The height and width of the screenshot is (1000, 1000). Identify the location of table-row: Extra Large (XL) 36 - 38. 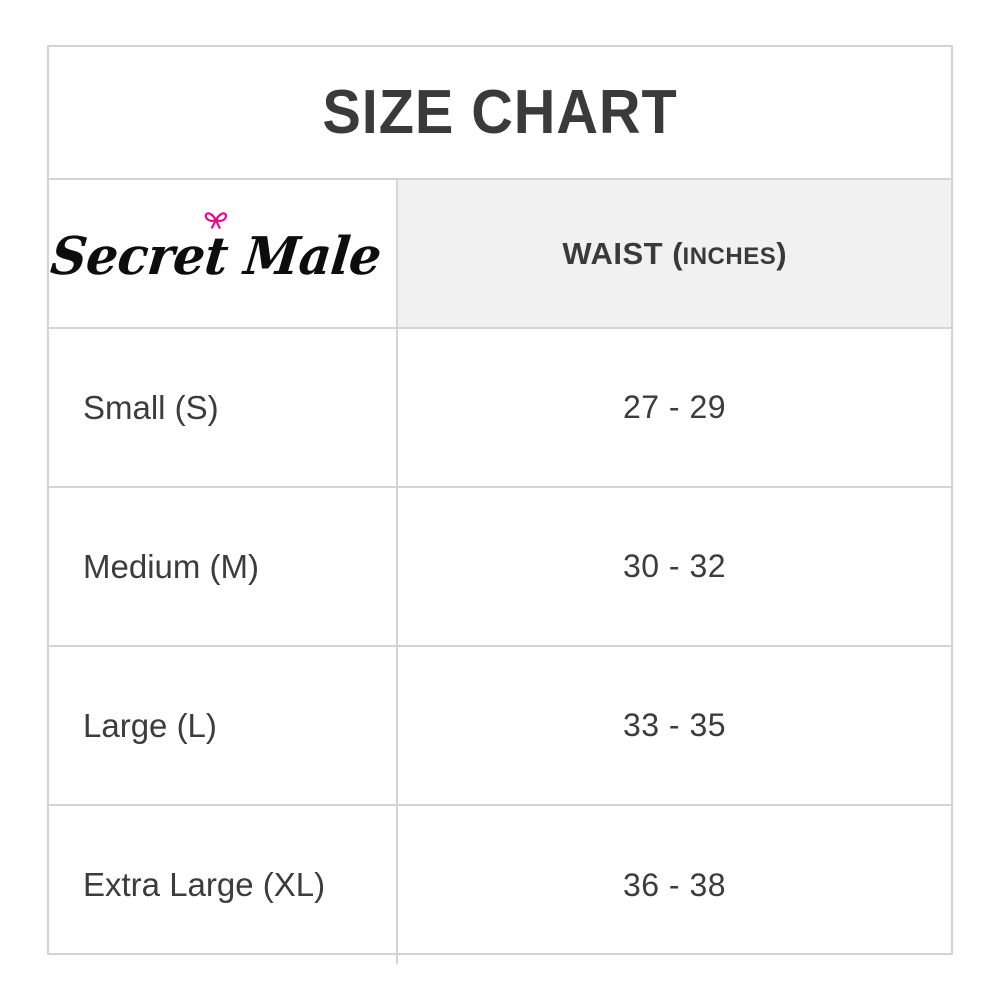
(500, 885).